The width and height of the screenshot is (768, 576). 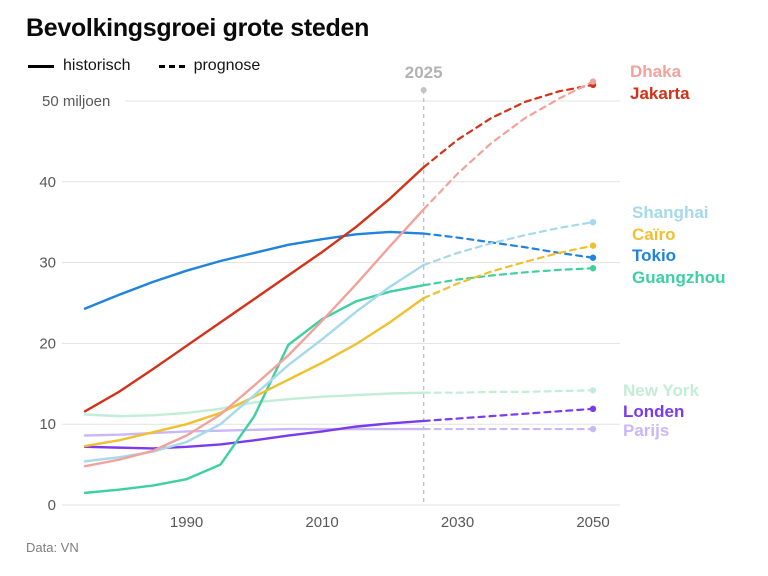 I want to click on solid-line-swatch, so click(x=41, y=66).